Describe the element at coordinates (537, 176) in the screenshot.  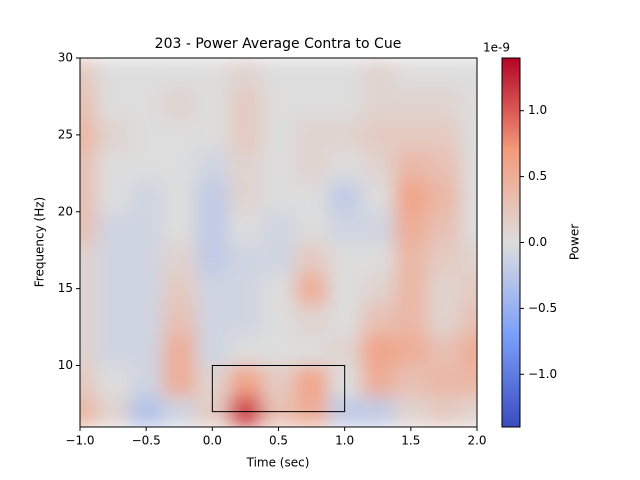
I see `colorbar-tick-label: 0.5` at that location.